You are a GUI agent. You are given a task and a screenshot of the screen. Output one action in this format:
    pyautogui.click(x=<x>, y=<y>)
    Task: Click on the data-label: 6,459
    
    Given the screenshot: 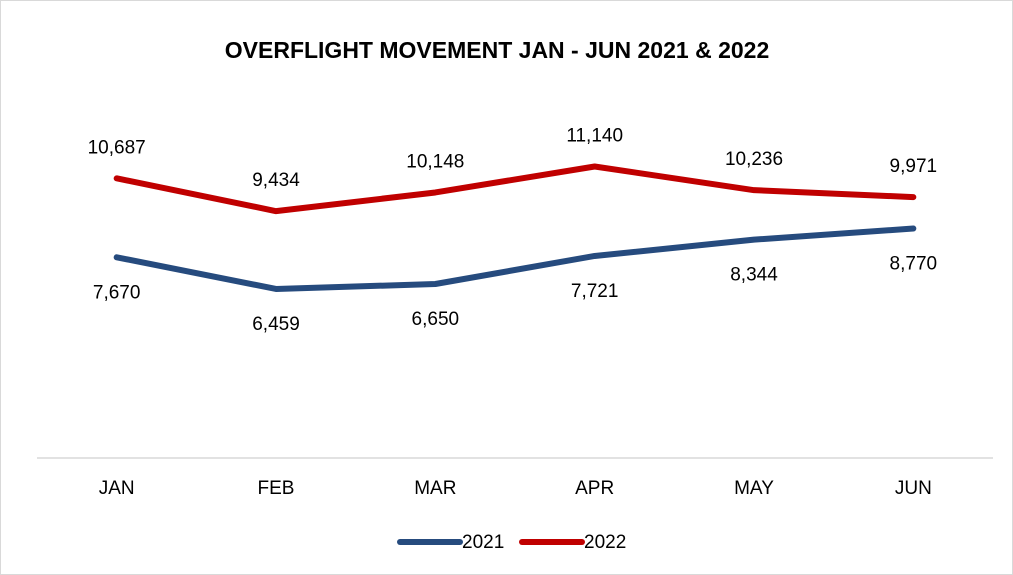 What is the action you would take?
    pyautogui.click(x=276, y=324)
    